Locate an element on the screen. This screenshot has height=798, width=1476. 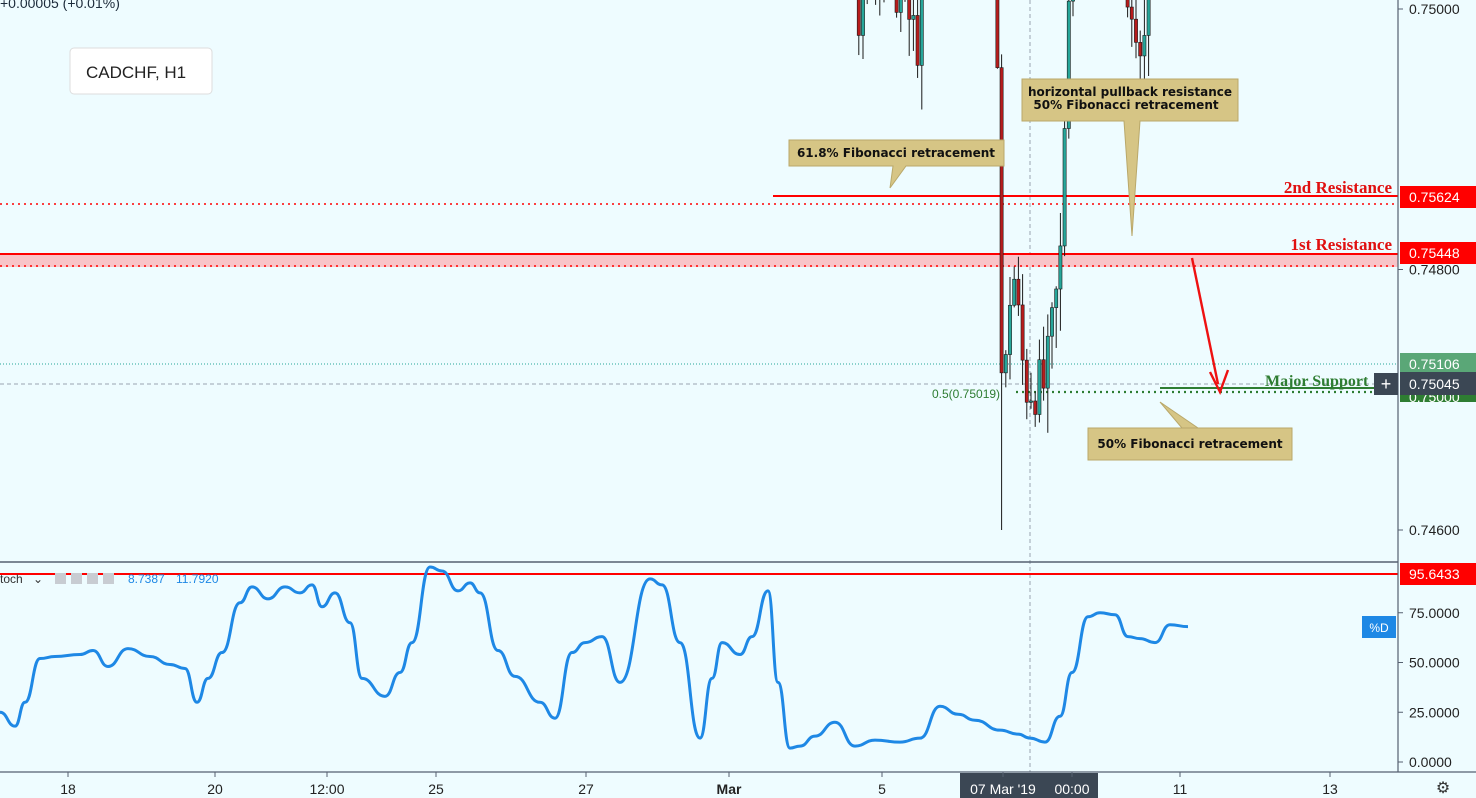
chevron-down-icon: ⌄ is located at coordinates (38, 579).